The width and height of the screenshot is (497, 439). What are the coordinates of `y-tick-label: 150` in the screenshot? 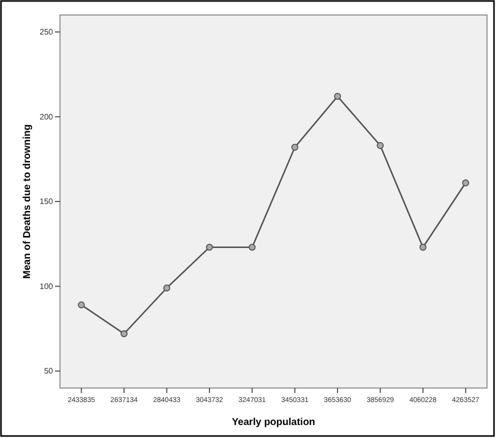 It's located at (47, 201).